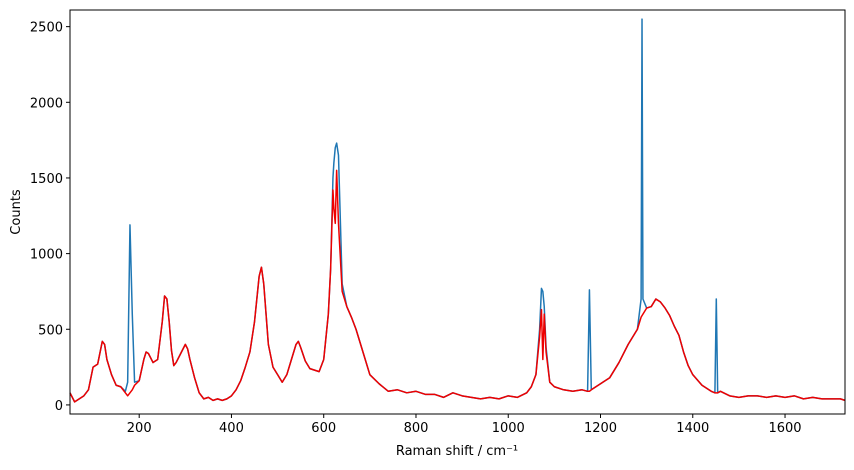 The width and height of the screenshot is (854, 470). Describe the element at coordinates (59, 406) in the screenshot. I see `y-tick-label: 0` at that location.